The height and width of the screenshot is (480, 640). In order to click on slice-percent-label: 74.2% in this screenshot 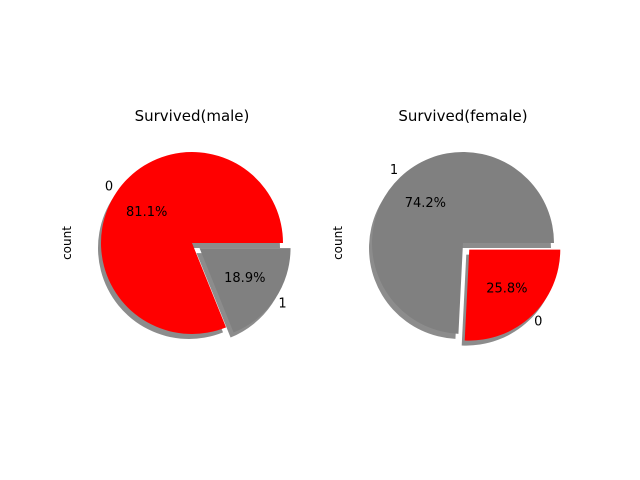, I will do `click(425, 203)`.